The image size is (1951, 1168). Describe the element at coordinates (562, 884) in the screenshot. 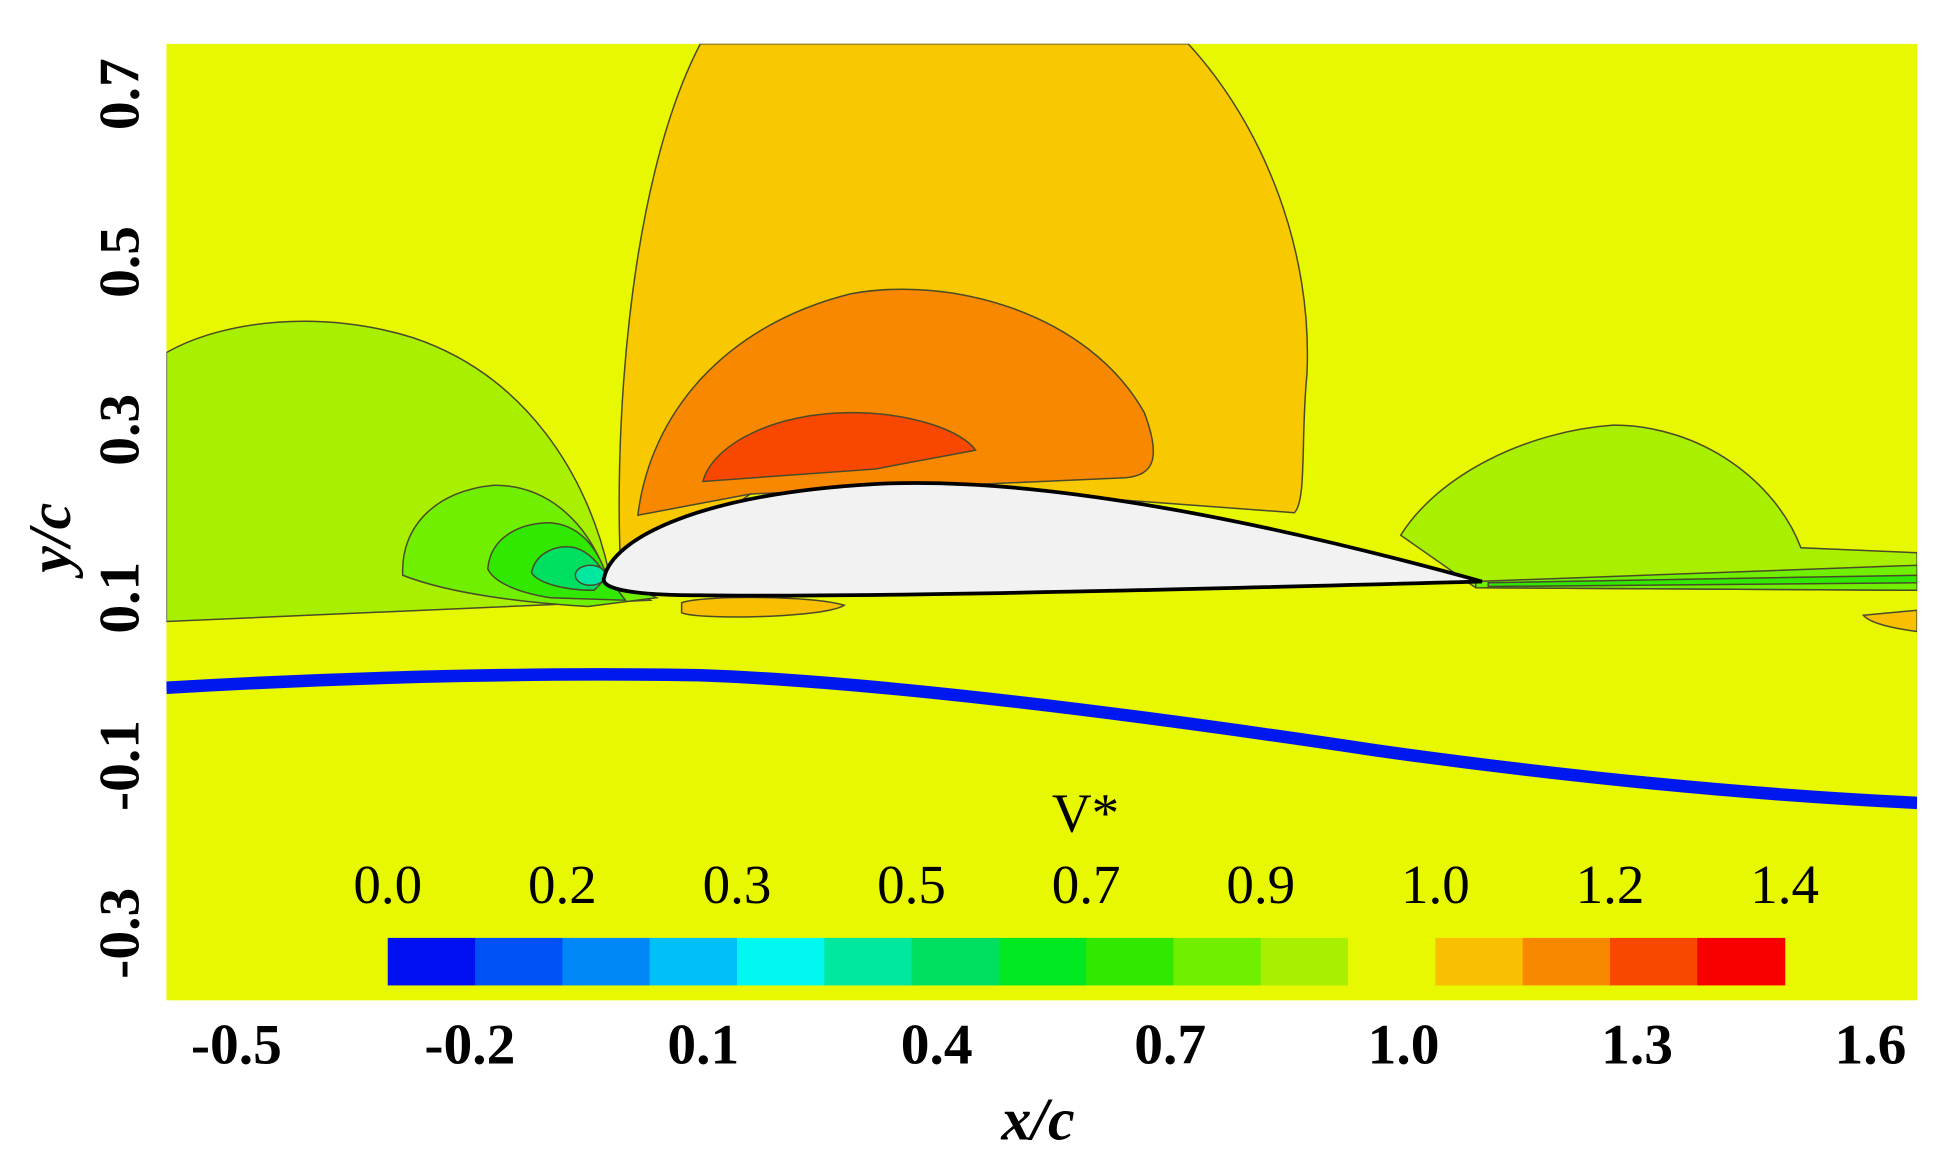

I see `colorbar-tick-label: 0.2` at that location.